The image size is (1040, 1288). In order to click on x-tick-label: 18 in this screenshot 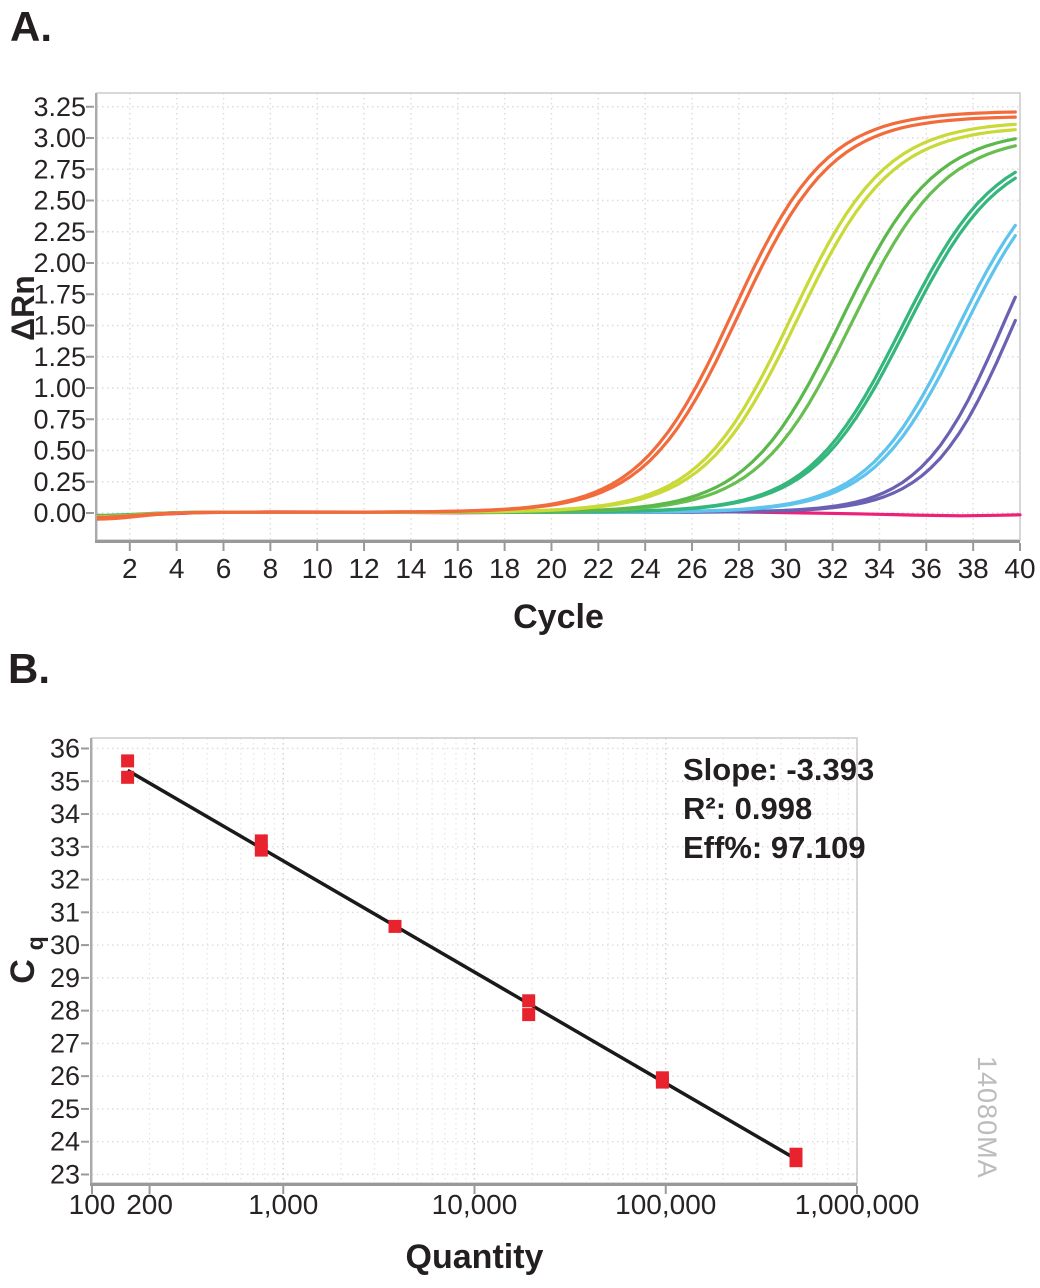, I will do `click(504, 568)`.